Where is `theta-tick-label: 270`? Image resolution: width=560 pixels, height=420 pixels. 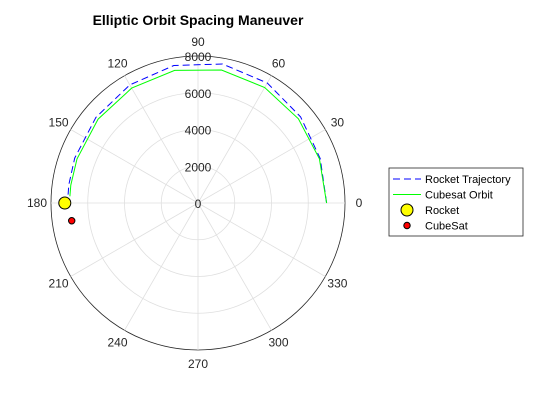
theta-tick-label: 270 is located at coordinates (198, 364).